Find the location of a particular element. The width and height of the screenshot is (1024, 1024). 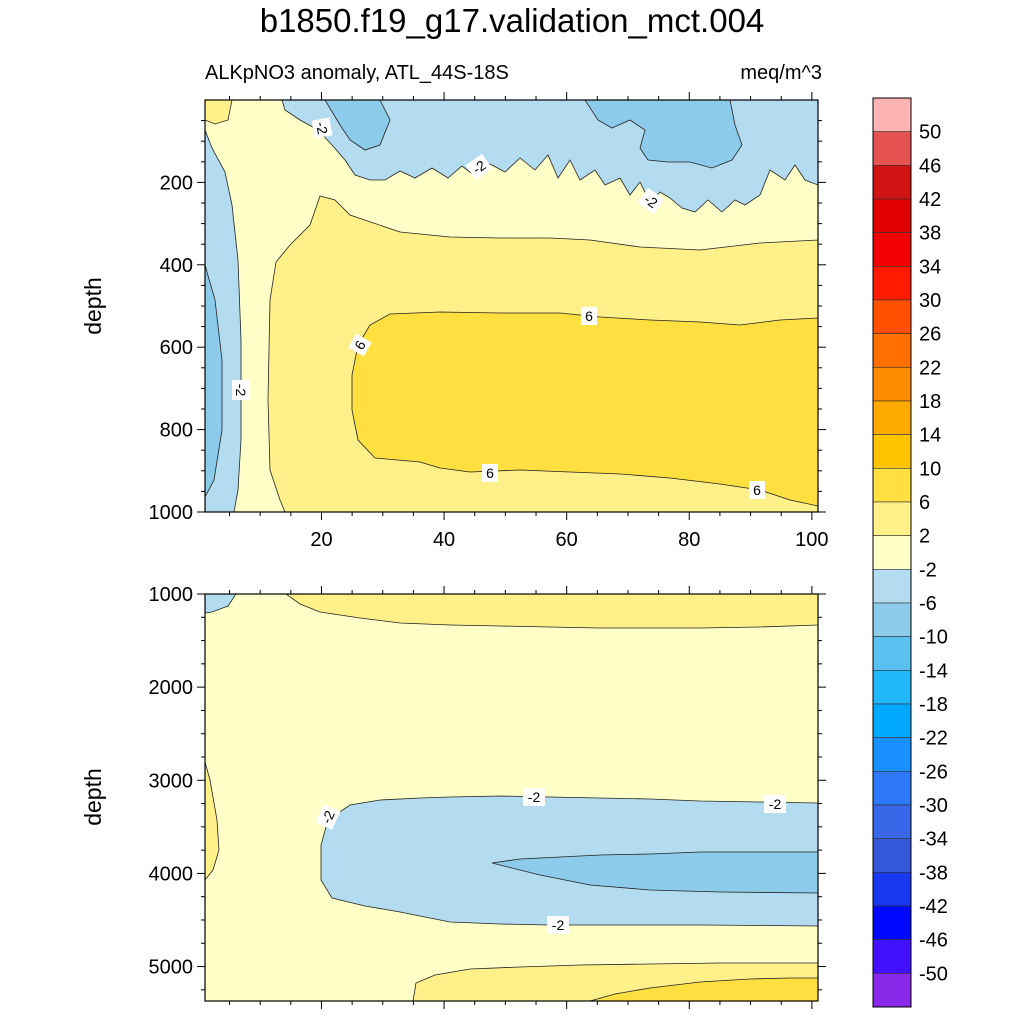

colorbar-label: -46 is located at coordinates (933, 941).